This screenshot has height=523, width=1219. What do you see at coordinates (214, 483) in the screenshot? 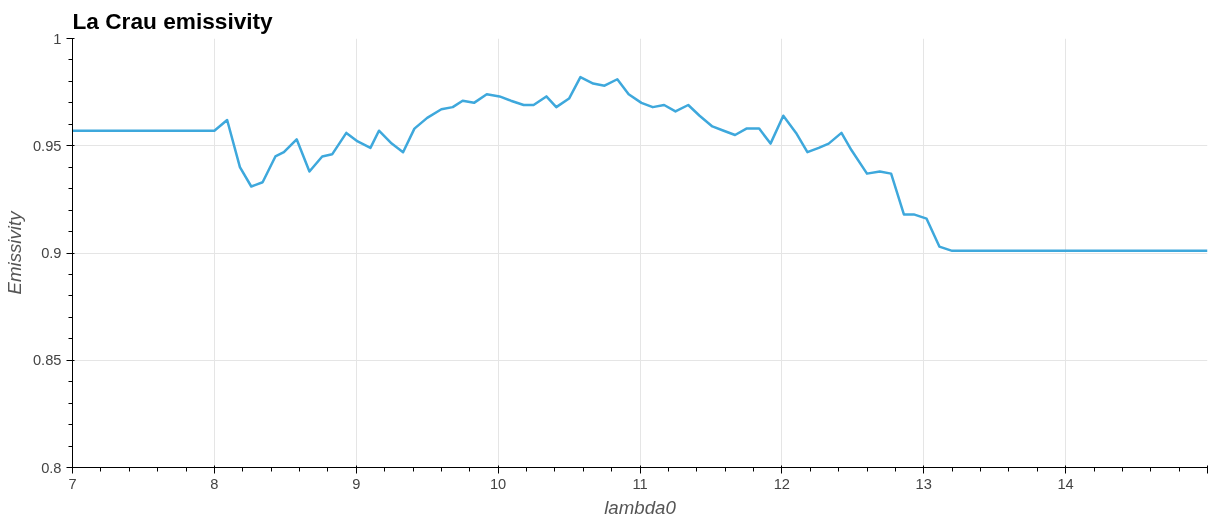
I see `x-tick-label: 8` at bounding box center [214, 483].